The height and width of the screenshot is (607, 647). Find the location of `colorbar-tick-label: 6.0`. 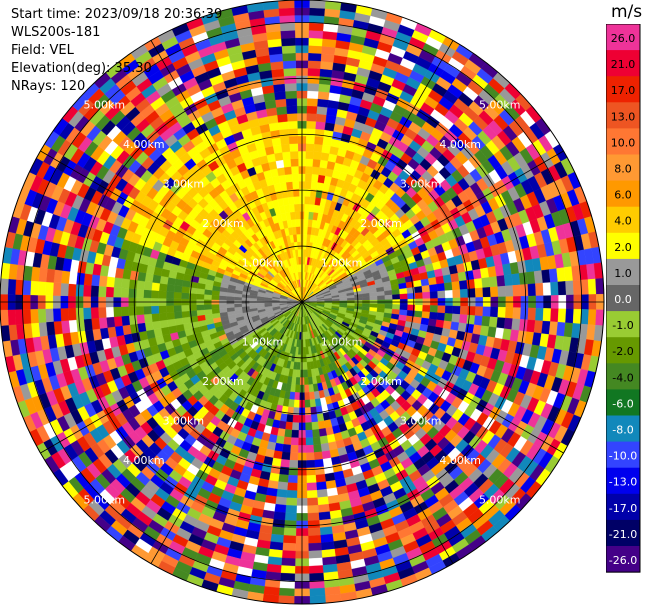

colorbar-tick-label: 6.0 is located at coordinates (623, 195).